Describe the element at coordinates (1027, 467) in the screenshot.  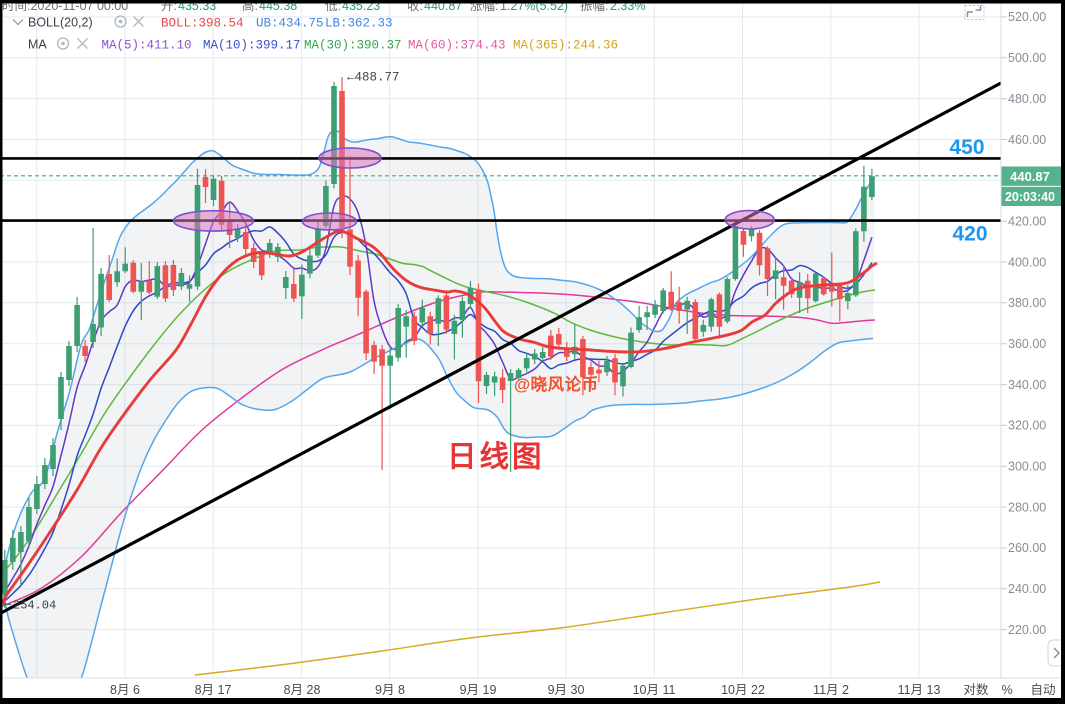
I see `svg-text: 300.00` at that location.